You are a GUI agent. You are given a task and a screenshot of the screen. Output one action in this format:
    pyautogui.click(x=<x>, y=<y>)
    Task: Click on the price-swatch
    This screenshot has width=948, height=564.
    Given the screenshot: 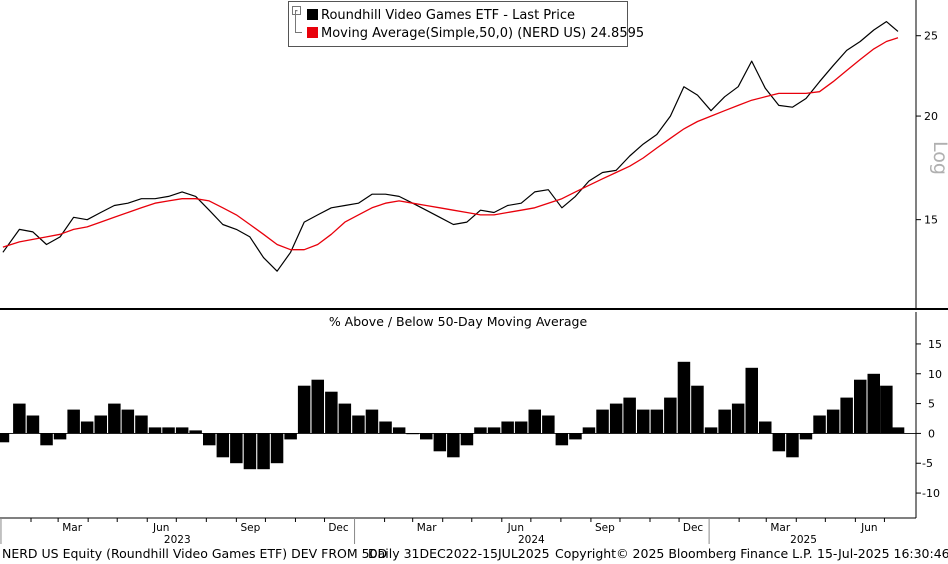 What is the action you would take?
    pyautogui.click(x=312, y=14)
    